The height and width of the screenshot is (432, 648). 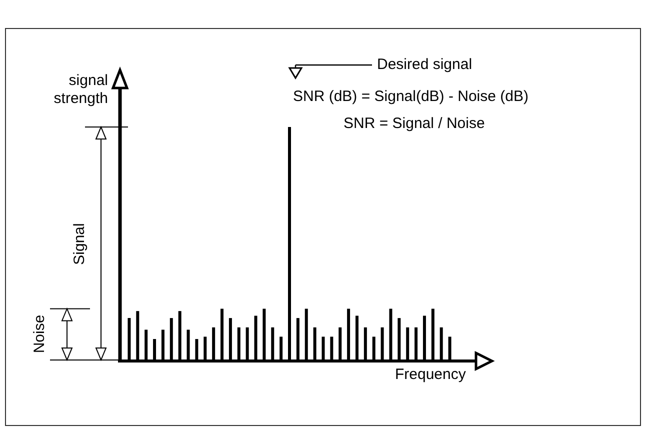 I want to click on y-axis-title: signal strength, so click(x=80, y=90).